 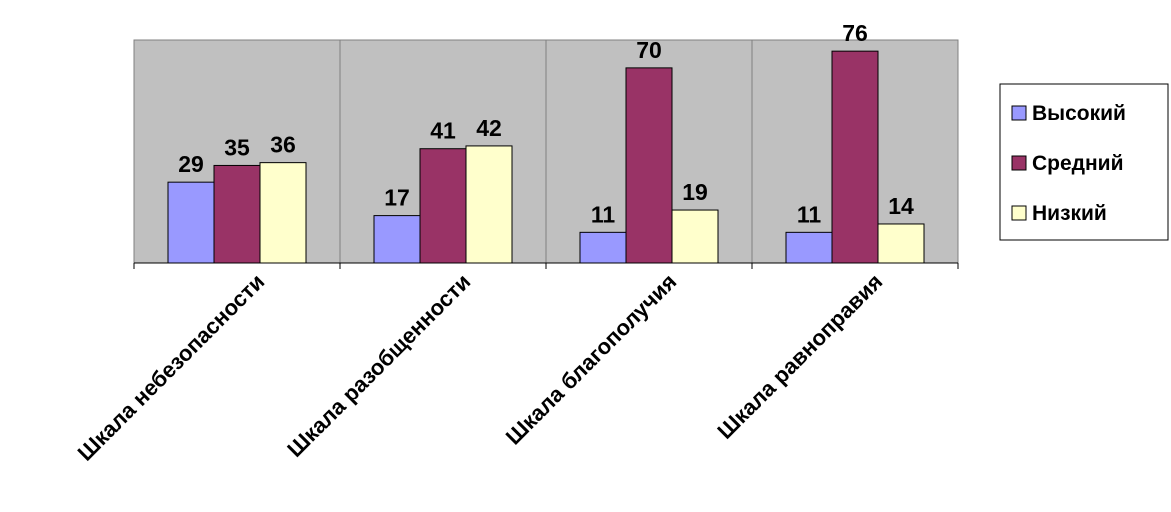 I want to click on category-label: Шкала благополучия, so click(x=591, y=359).